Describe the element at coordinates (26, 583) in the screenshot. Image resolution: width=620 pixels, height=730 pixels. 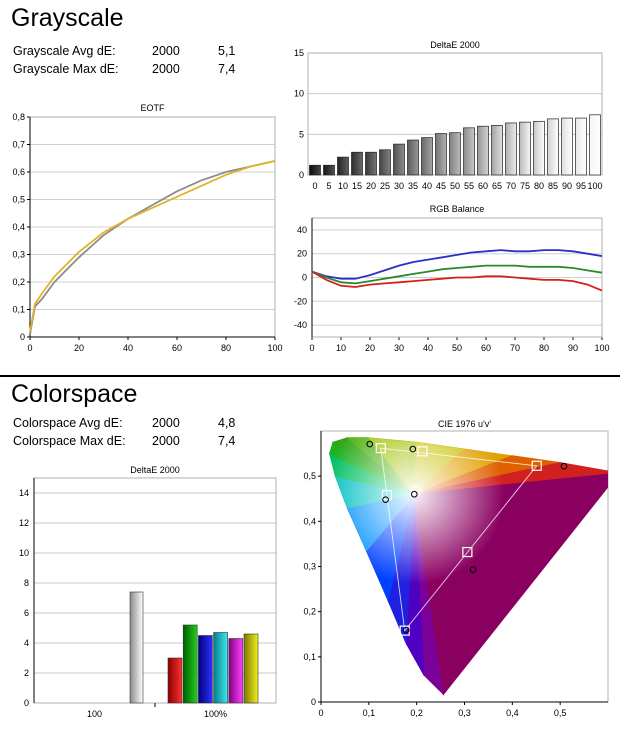
I see `colorspace-deltae-ytick: 8` at that location.